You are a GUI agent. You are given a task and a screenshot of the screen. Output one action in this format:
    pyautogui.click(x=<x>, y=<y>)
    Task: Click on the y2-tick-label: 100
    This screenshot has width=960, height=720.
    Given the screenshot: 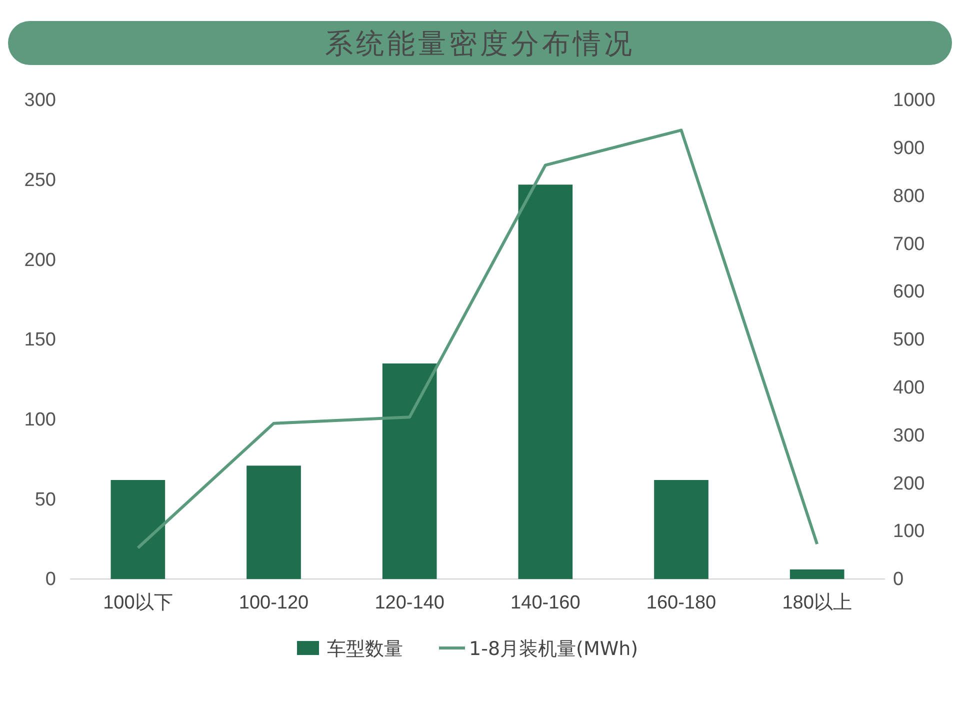 What is the action you would take?
    pyautogui.click(x=909, y=531)
    